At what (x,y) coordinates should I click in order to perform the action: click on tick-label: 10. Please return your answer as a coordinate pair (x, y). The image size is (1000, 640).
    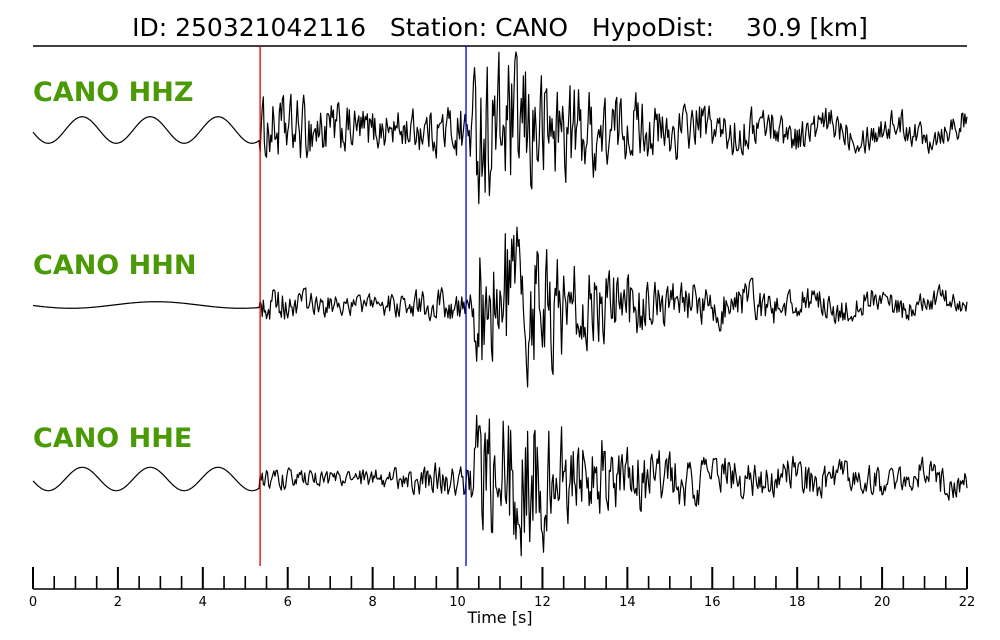
    Looking at the image, I should click on (457, 602).